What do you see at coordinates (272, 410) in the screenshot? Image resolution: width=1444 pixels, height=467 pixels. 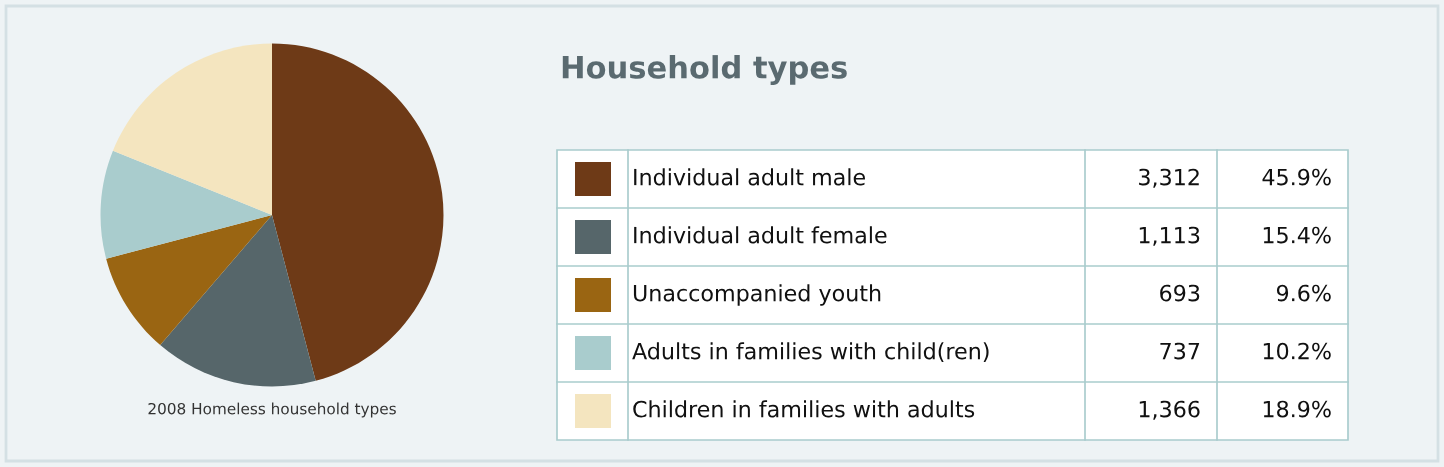 I see `text: 2008 Homeless household types` at bounding box center [272, 410].